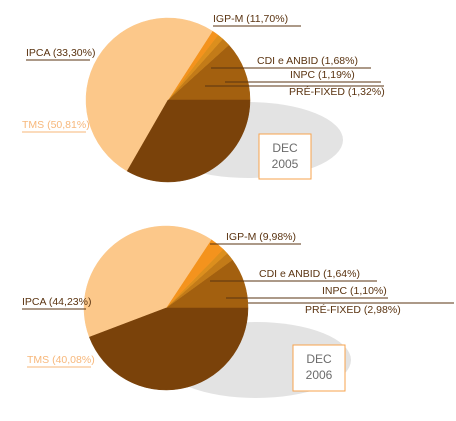 This screenshot has height=421, width=456. Describe the element at coordinates (307, 61) in the screenshot. I see `slice-label-cdi-e-anbid: CDI e ANBID (1,68%)` at that location.